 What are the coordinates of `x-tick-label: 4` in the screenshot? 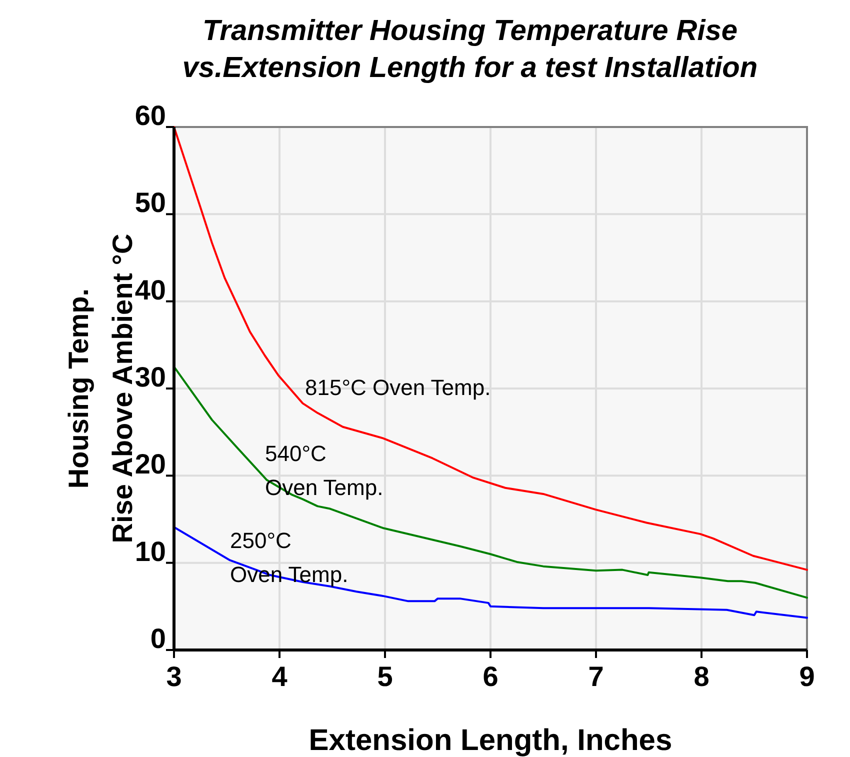 It's located at (280, 676).